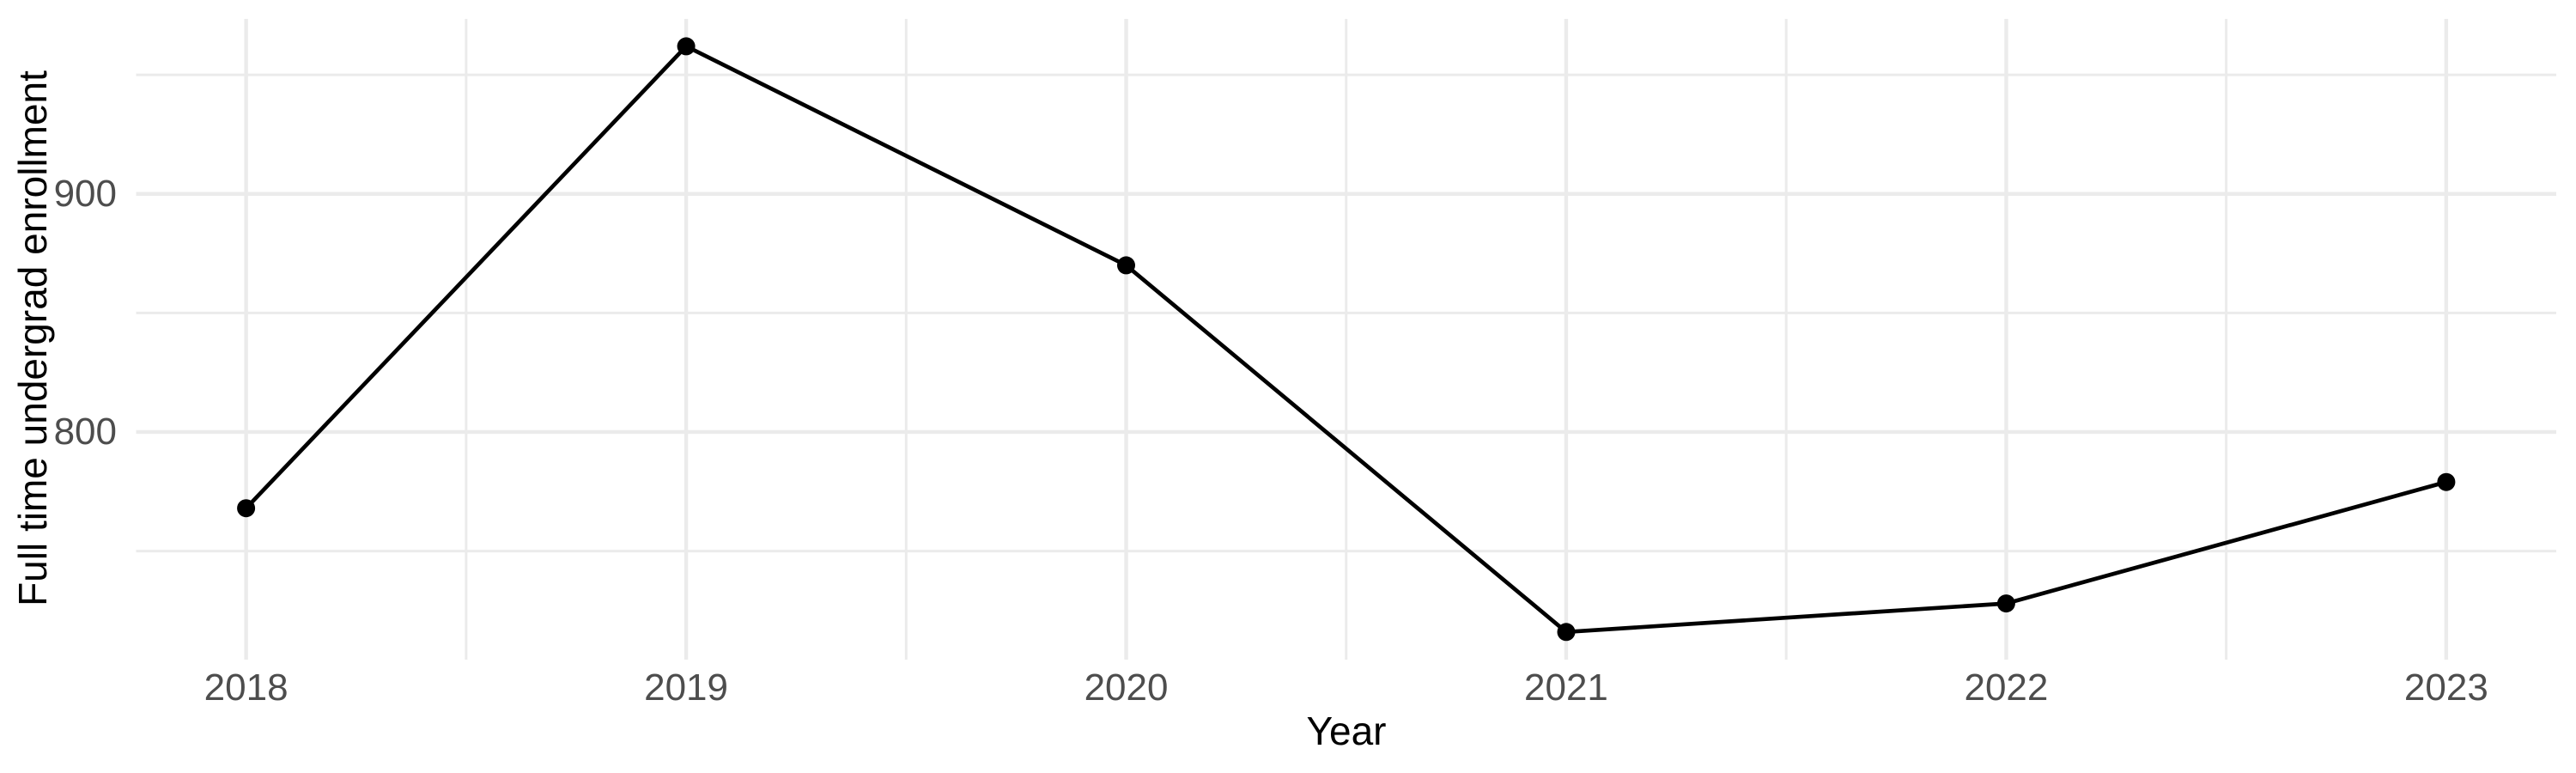 The image size is (2576, 773). I want to click on x-tick-label-2023: 2023, so click(2445, 687).